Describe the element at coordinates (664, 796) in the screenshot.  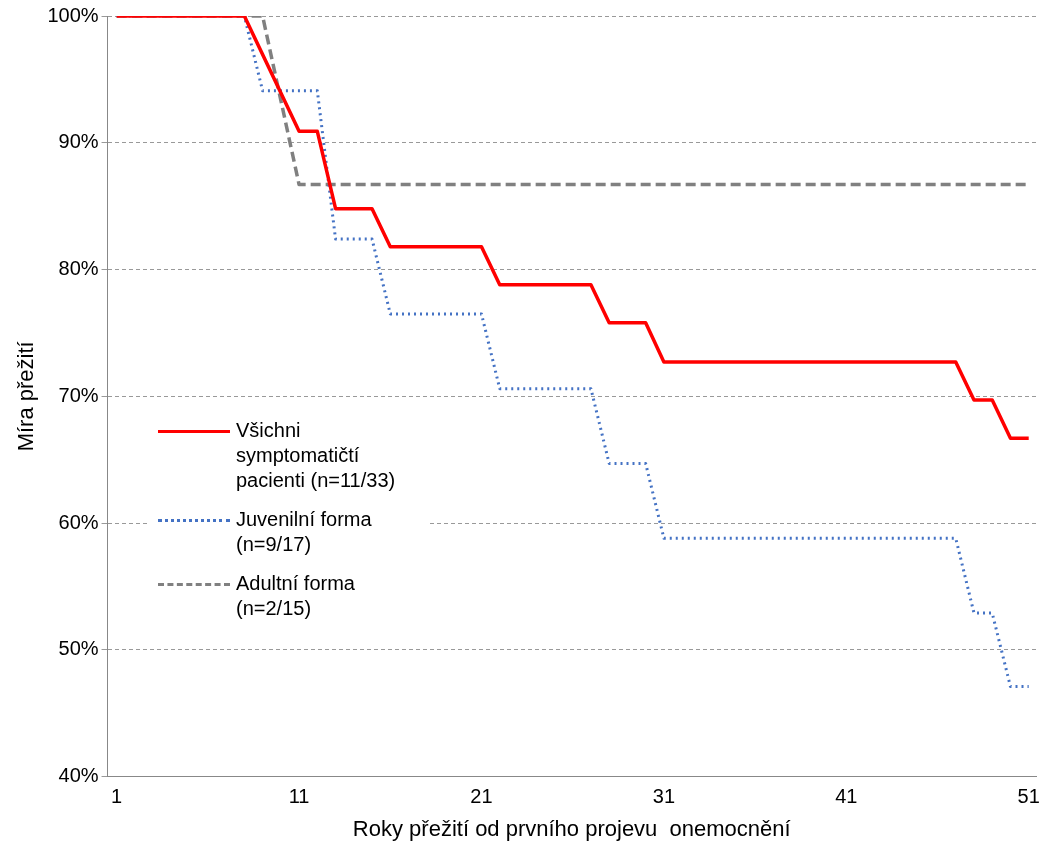
I see `x-tick-label: 31` at that location.